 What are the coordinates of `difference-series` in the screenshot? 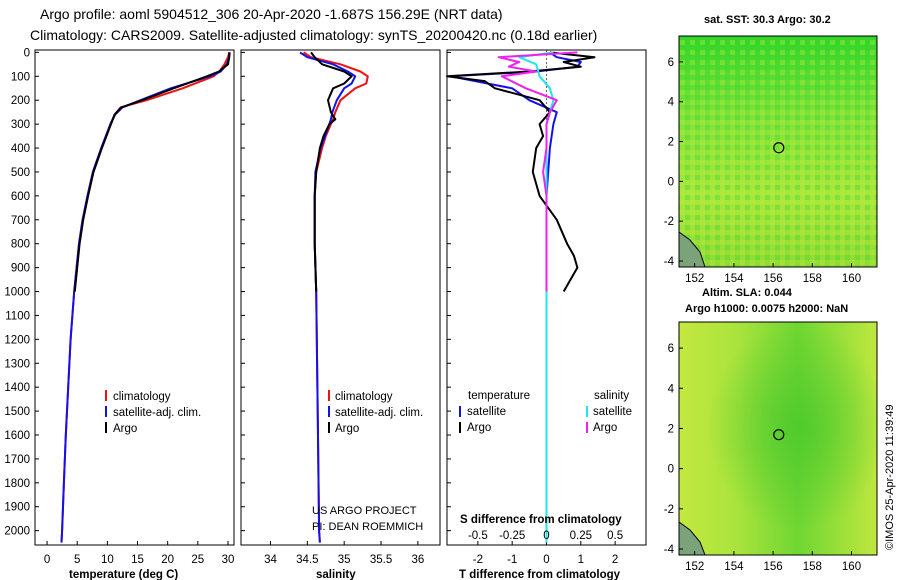 It's located at (521, 297).